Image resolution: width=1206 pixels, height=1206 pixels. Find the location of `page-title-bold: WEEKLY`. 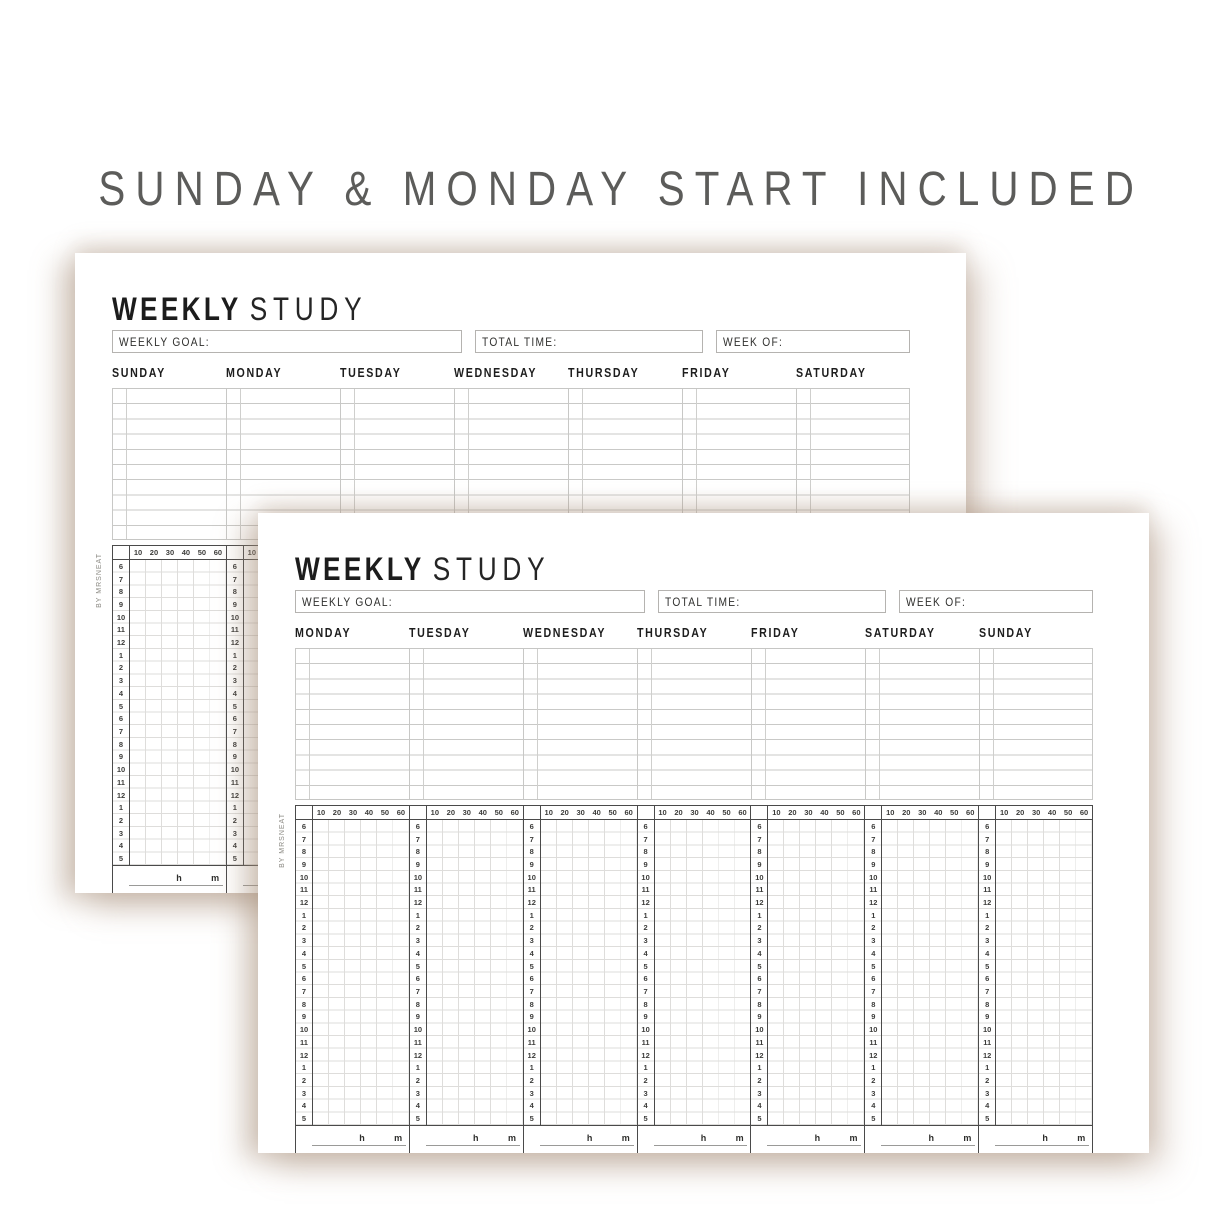

page-title-bold: WEEKLY is located at coordinates (177, 309).